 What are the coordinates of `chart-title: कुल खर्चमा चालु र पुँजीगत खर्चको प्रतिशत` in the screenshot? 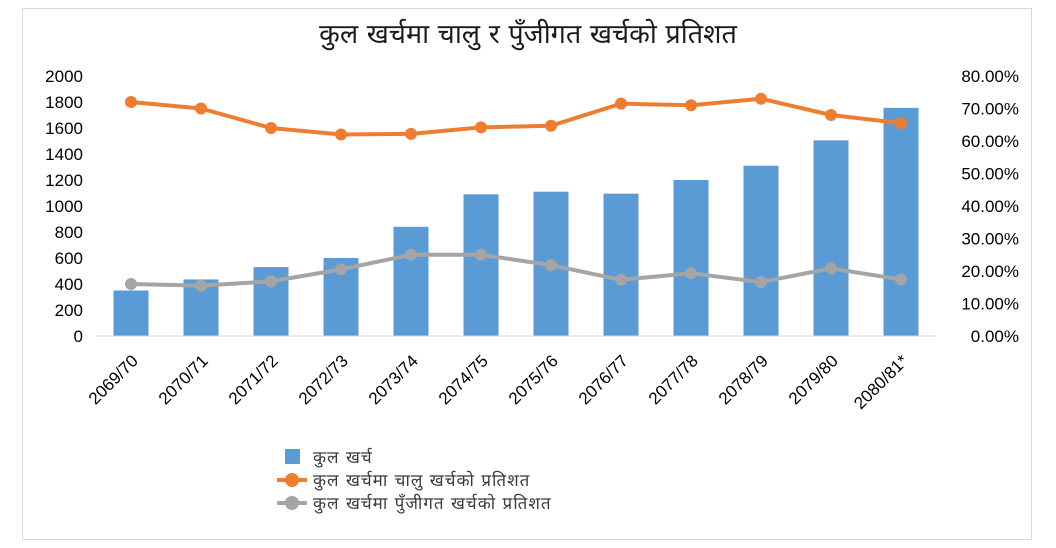 It's located at (528, 34).